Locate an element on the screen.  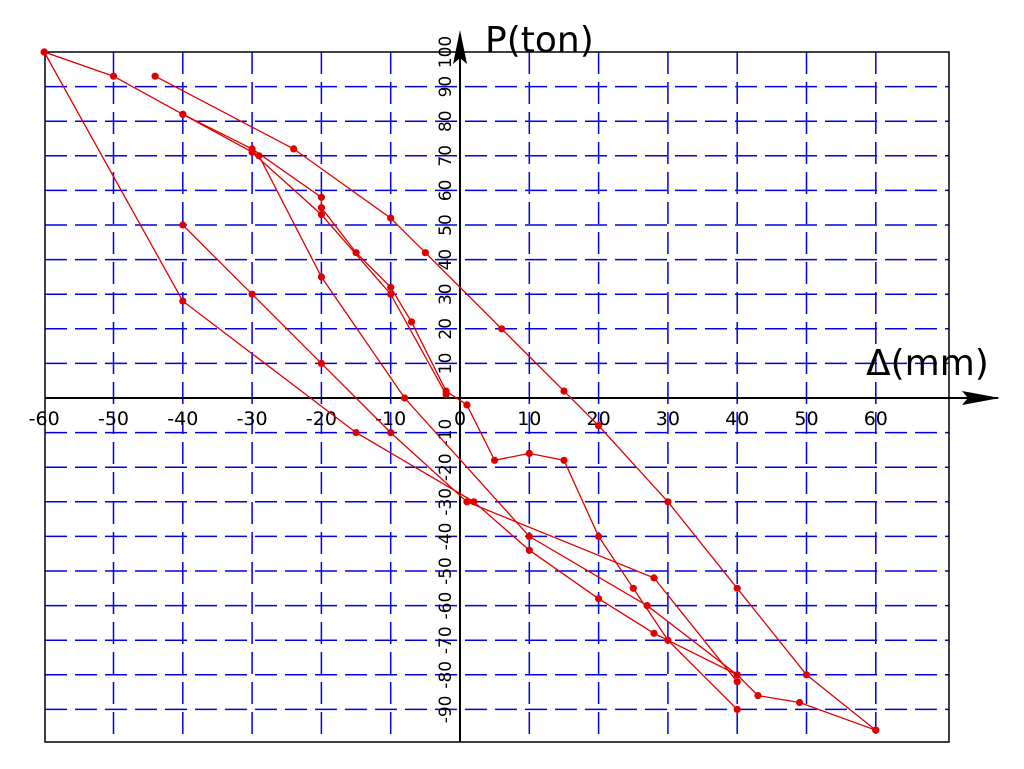
x-tick-label: 50 is located at coordinates (806, 419).